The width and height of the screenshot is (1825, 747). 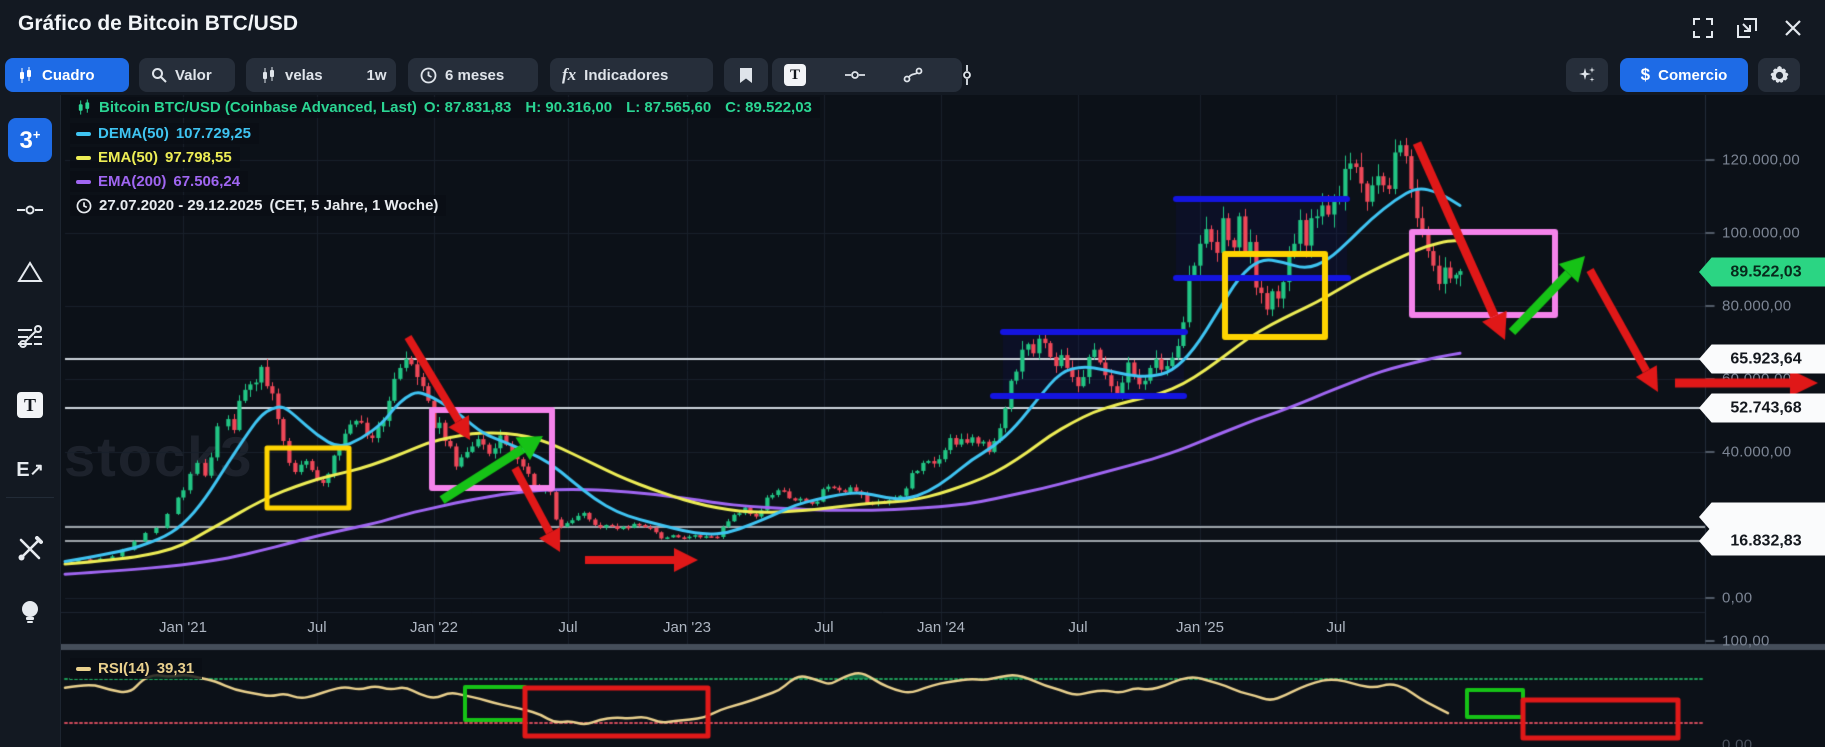 I want to click on rsi-swatch, so click(x=83, y=668).